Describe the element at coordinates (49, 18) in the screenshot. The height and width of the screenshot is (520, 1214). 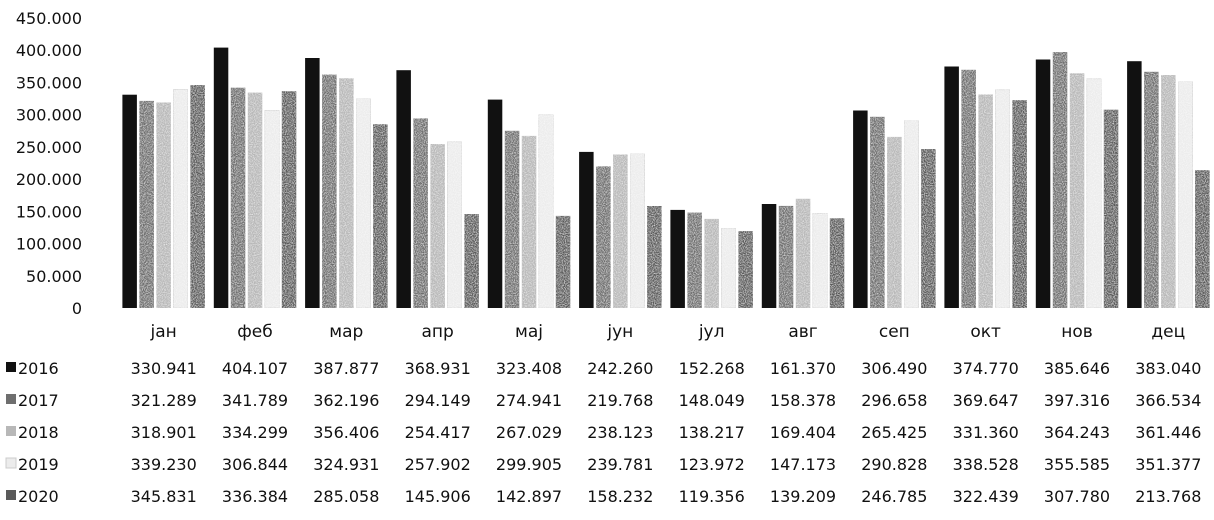
I see `y-tick-label: 450.000` at that location.